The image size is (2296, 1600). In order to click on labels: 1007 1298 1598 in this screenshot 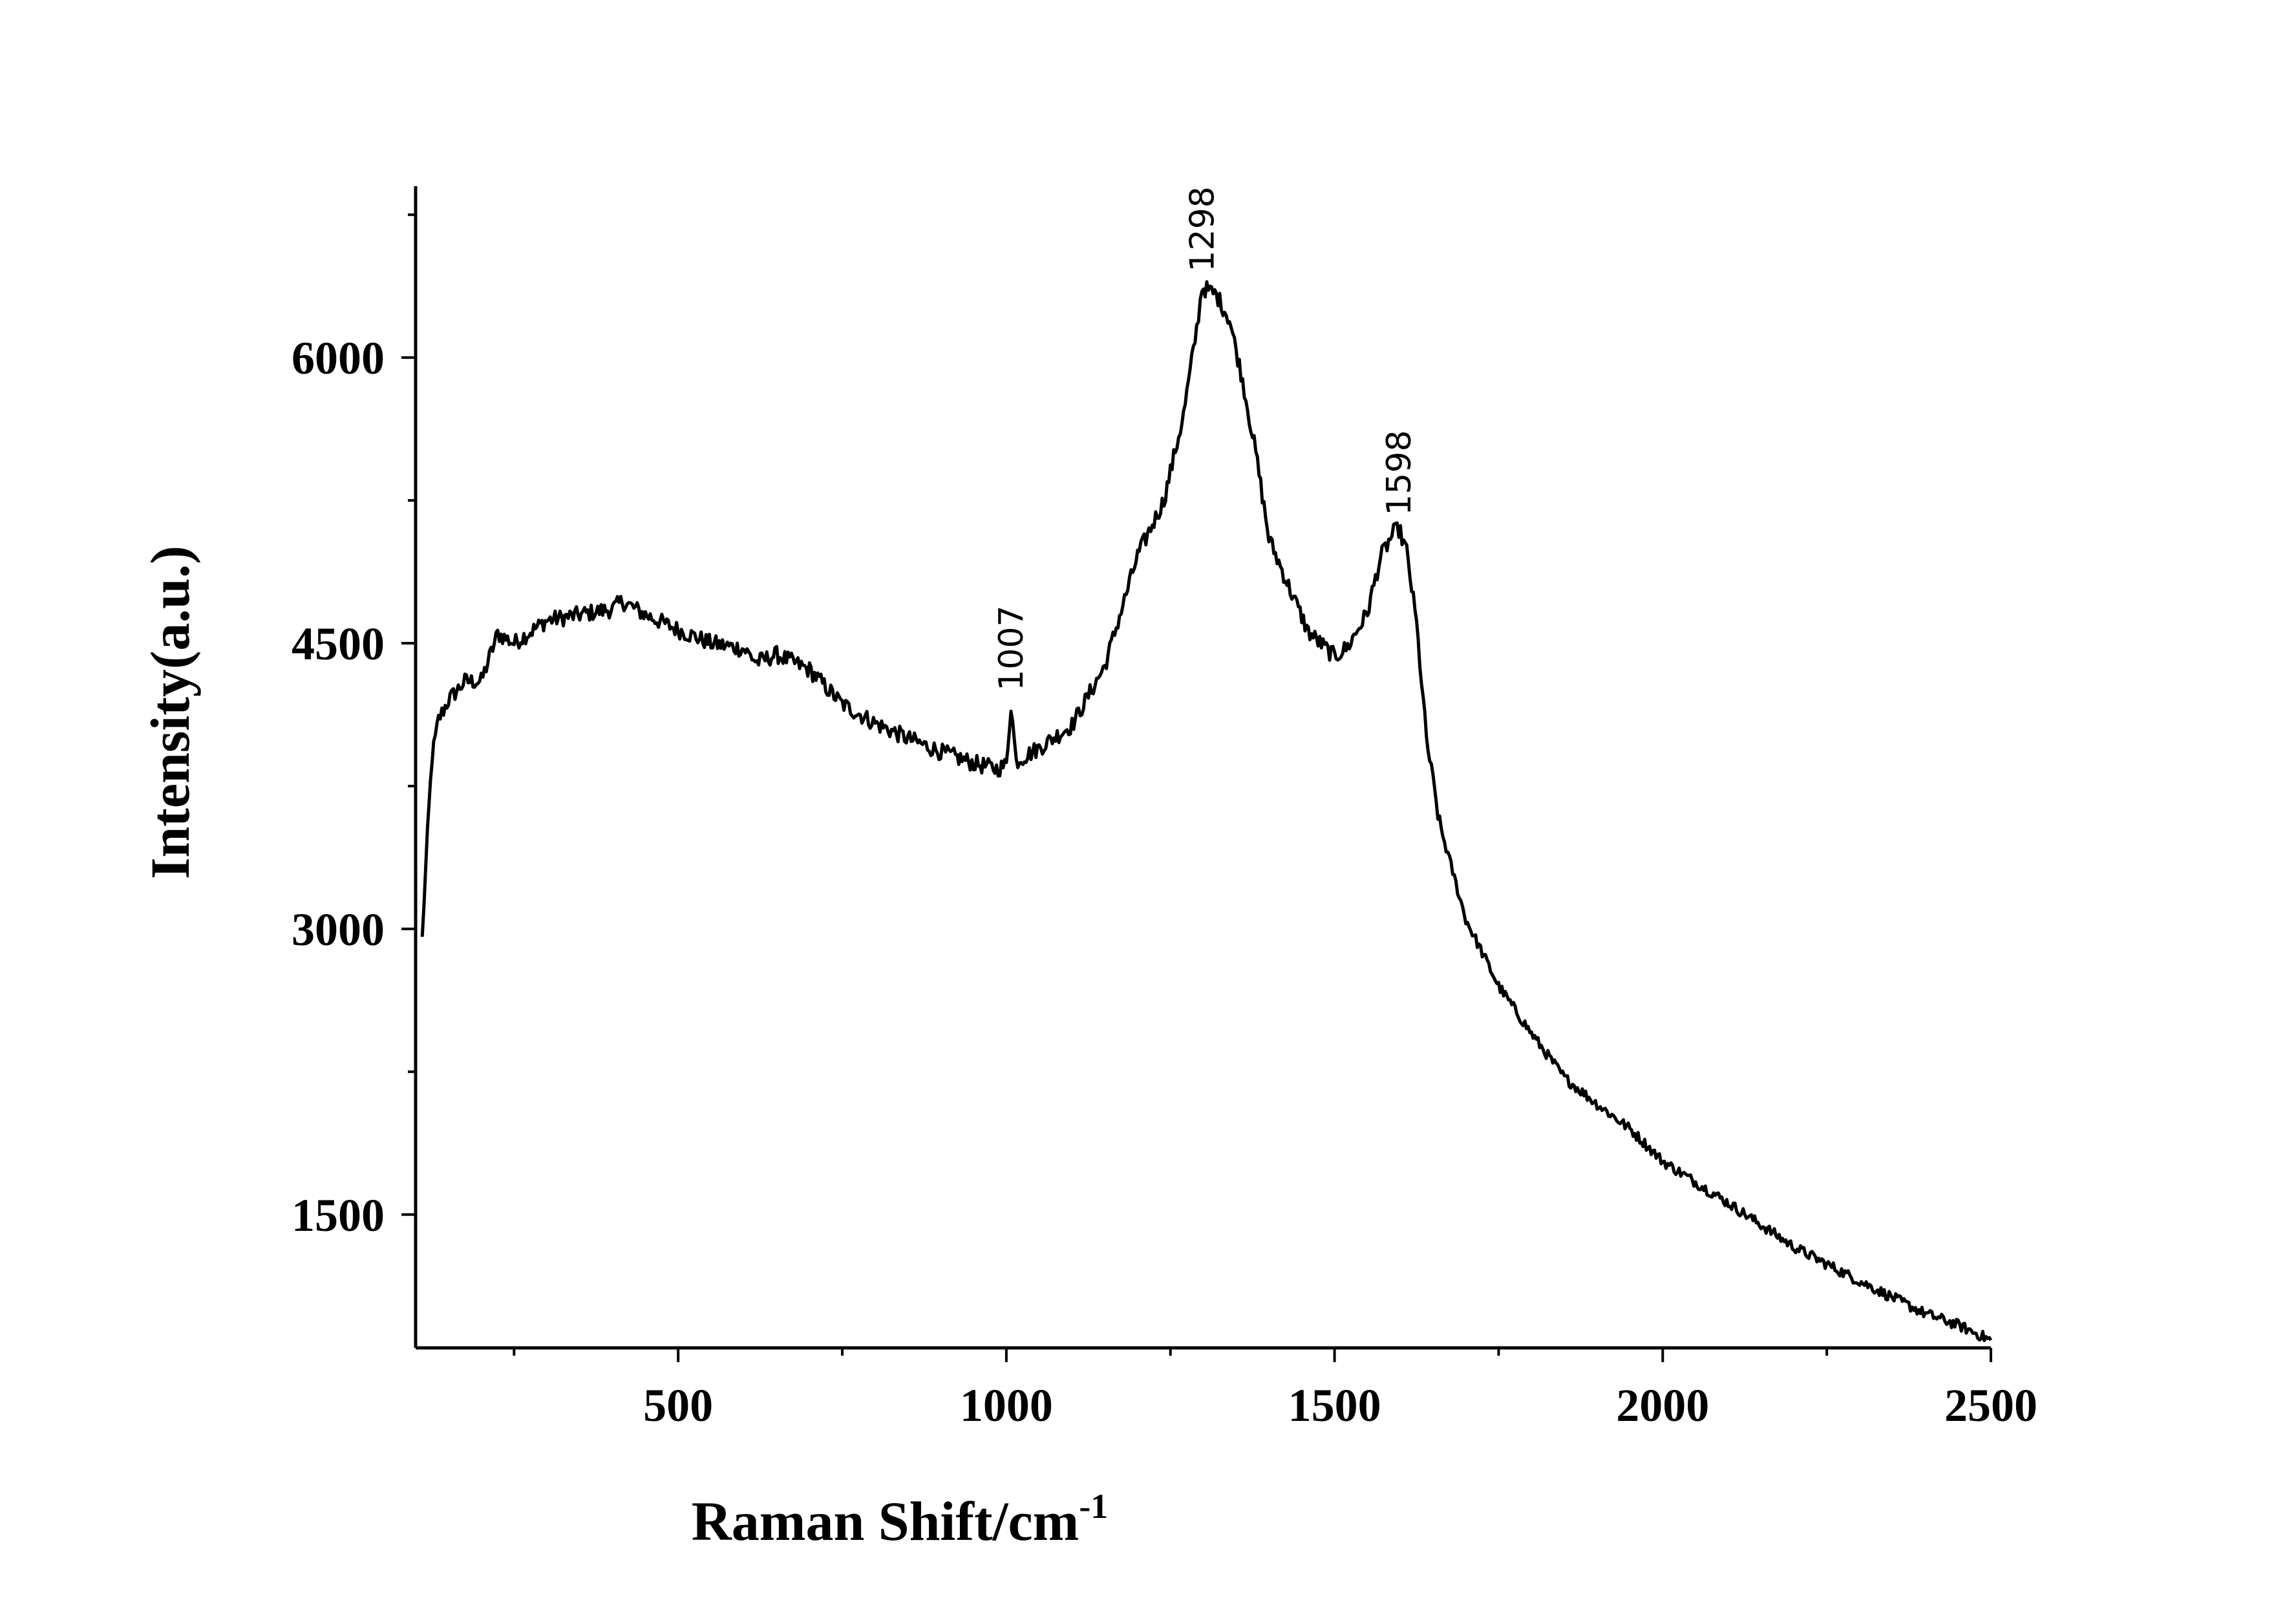, I will do `click(1205, 438)`.